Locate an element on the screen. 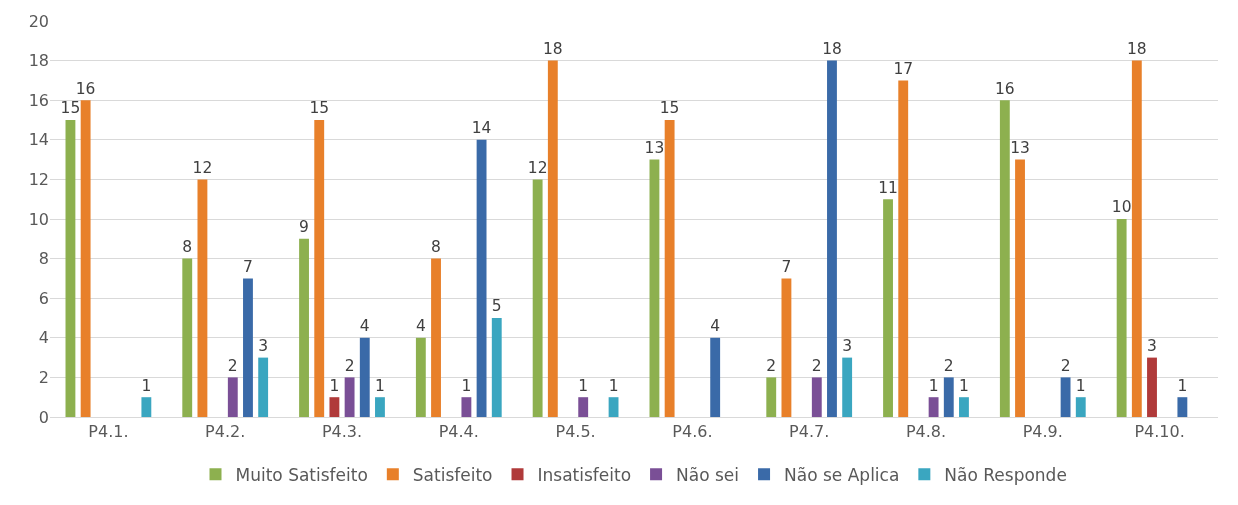 The image size is (1238, 505). y-tick-label: 2 is located at coordinates (43, 377).